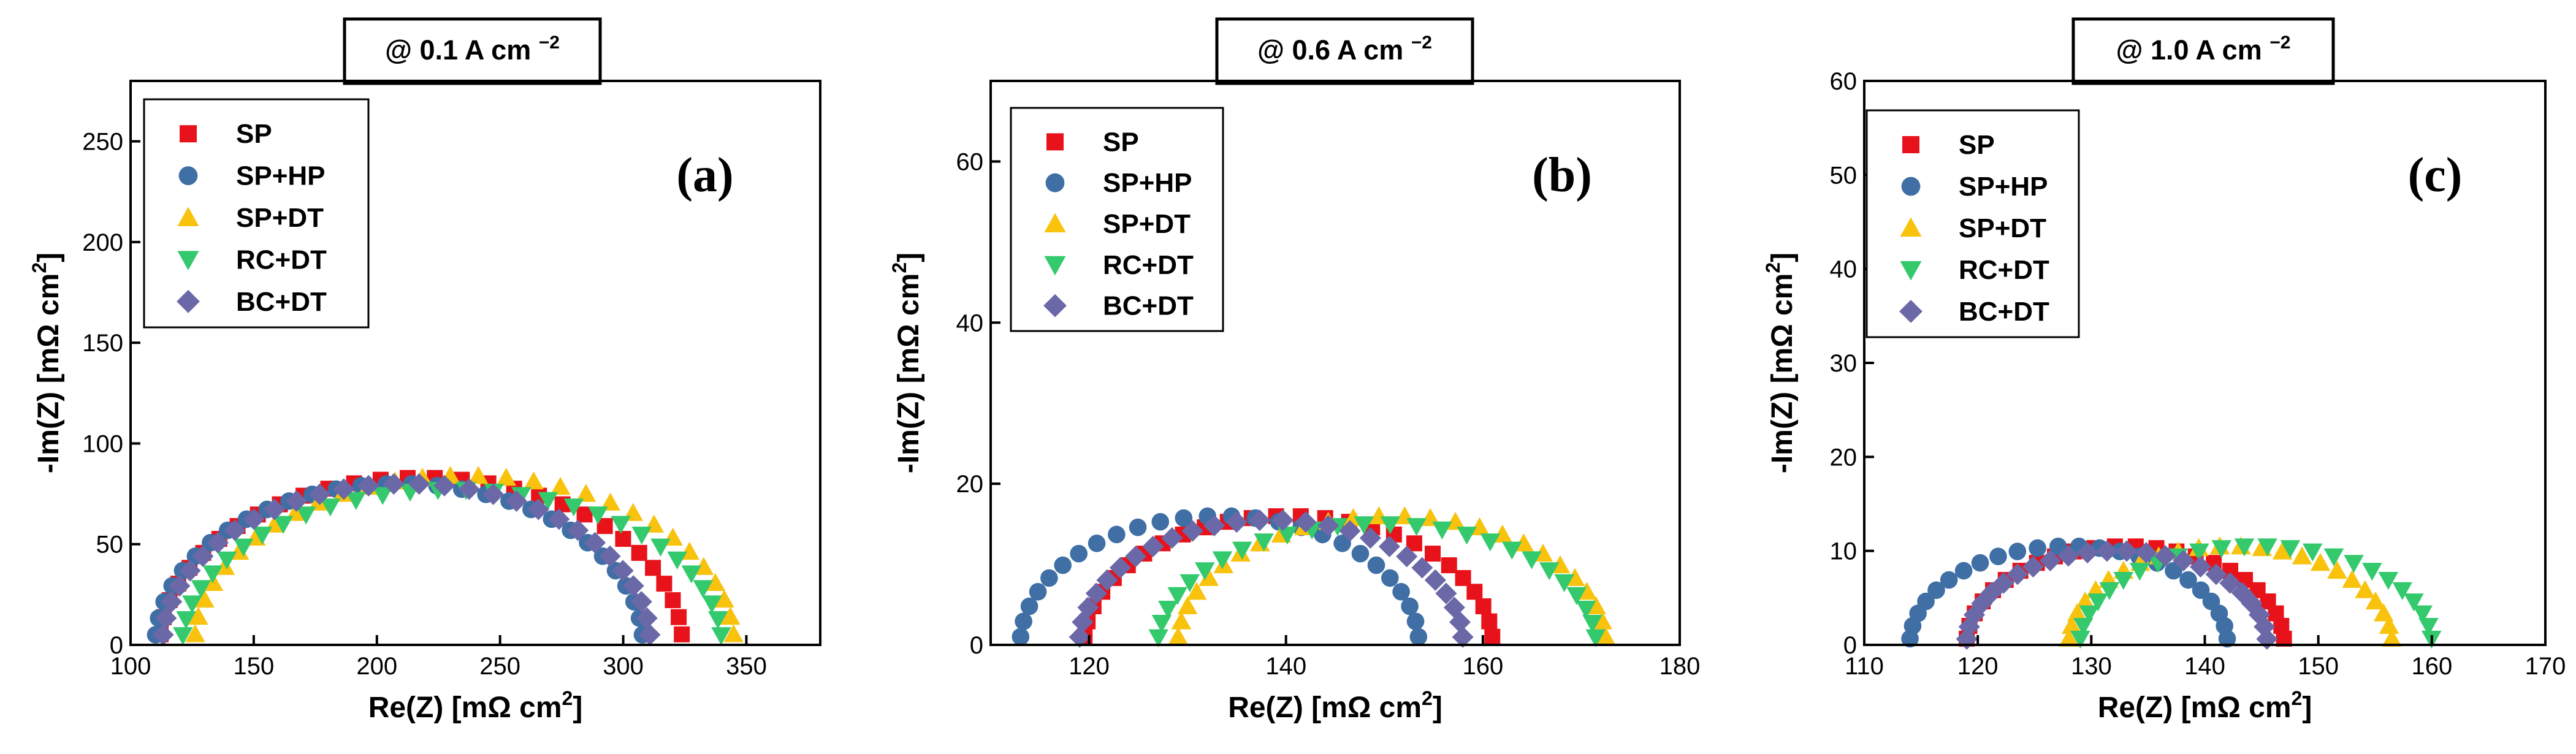  Describe the element at coordinates (475, 706) in the screenshot. I see `x-axis-title: Re(Z) [mΩ cm2]` at that location.